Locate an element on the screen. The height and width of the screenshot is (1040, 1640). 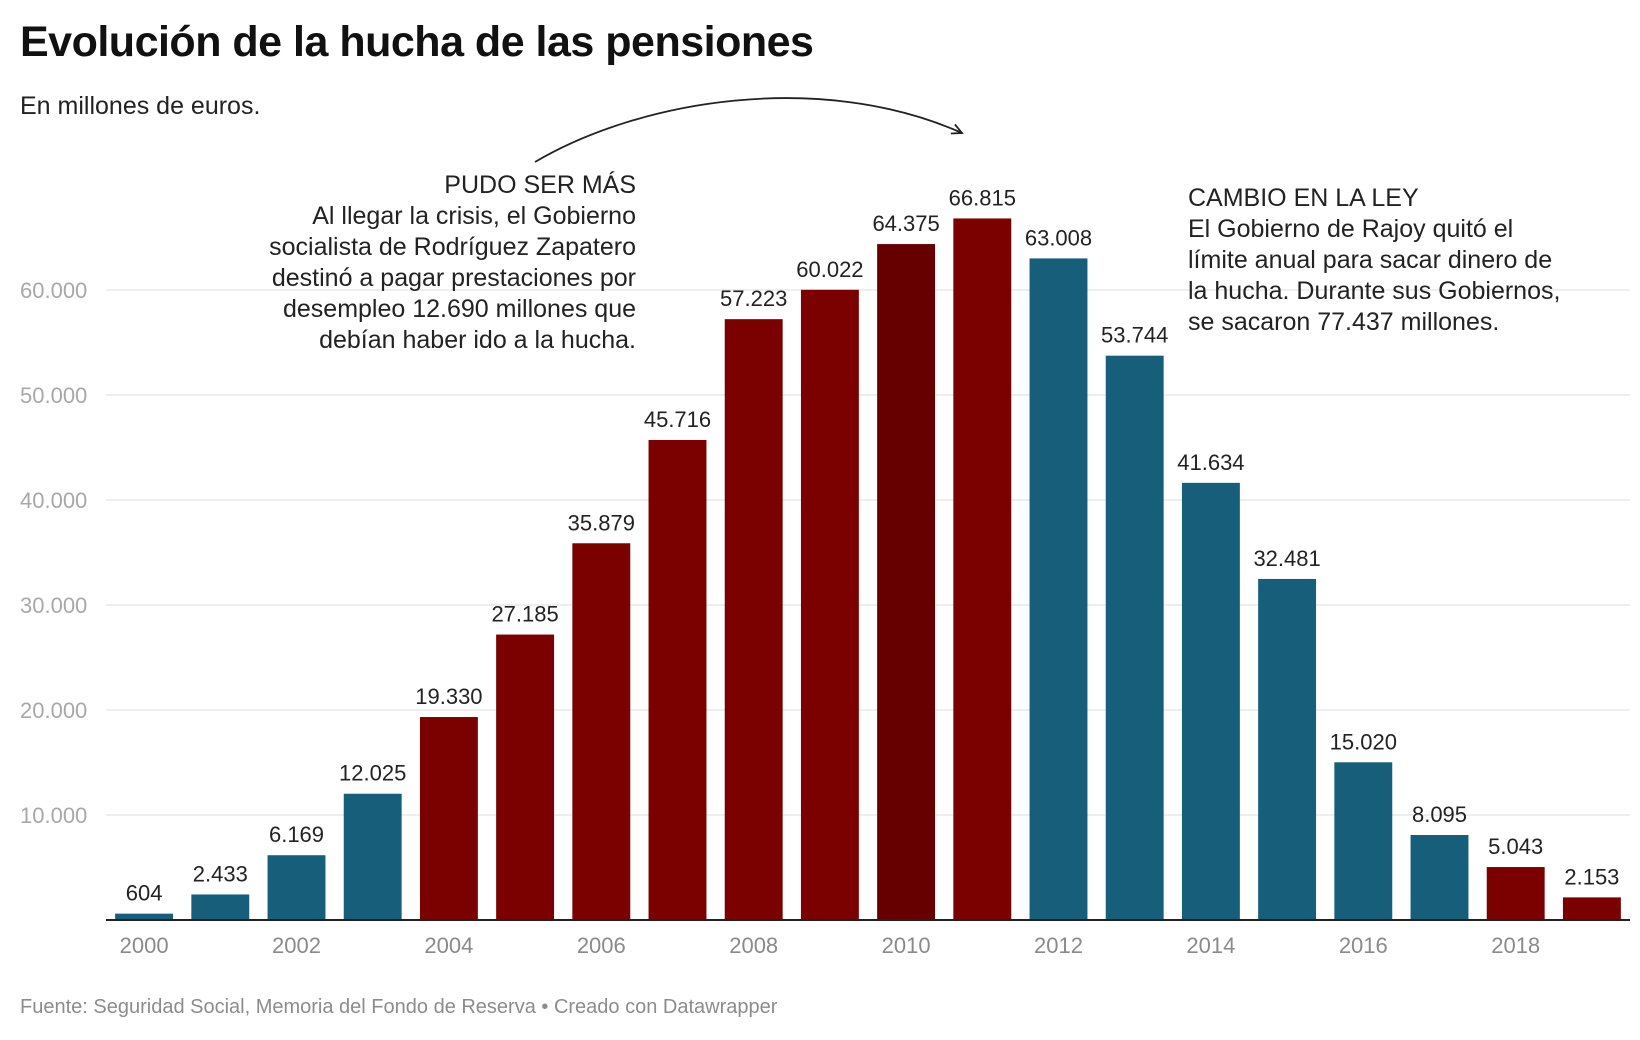
value-label: 8.095 is located at coordinates (1439, 814).